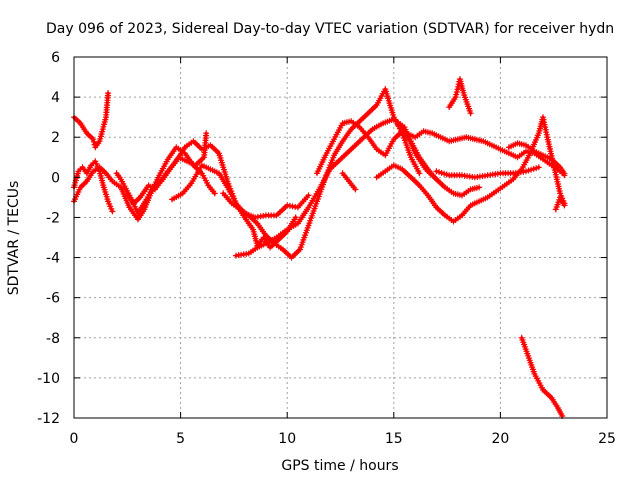 The width and height of the screenshot is (640, 480). I want to click on series-s14, so click(460, 96).